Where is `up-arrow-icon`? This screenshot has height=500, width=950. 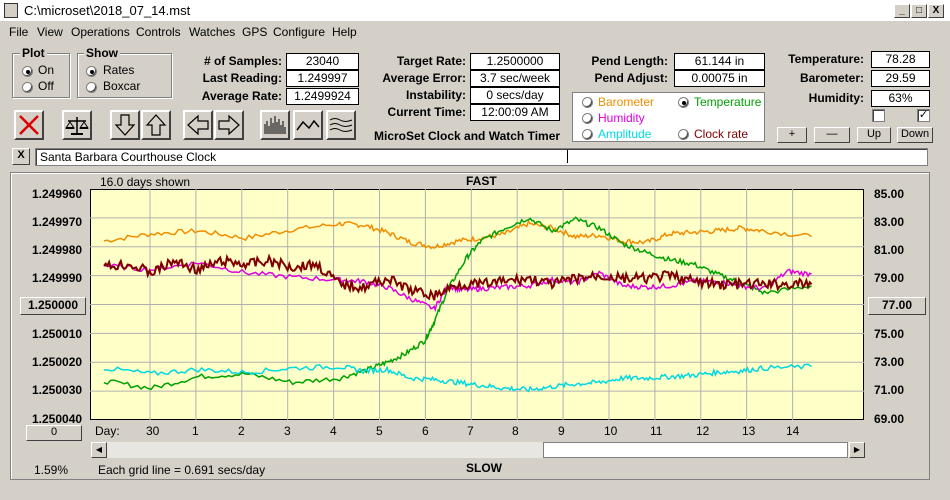 up-arrow-icon is located at coordinates (156, 125).